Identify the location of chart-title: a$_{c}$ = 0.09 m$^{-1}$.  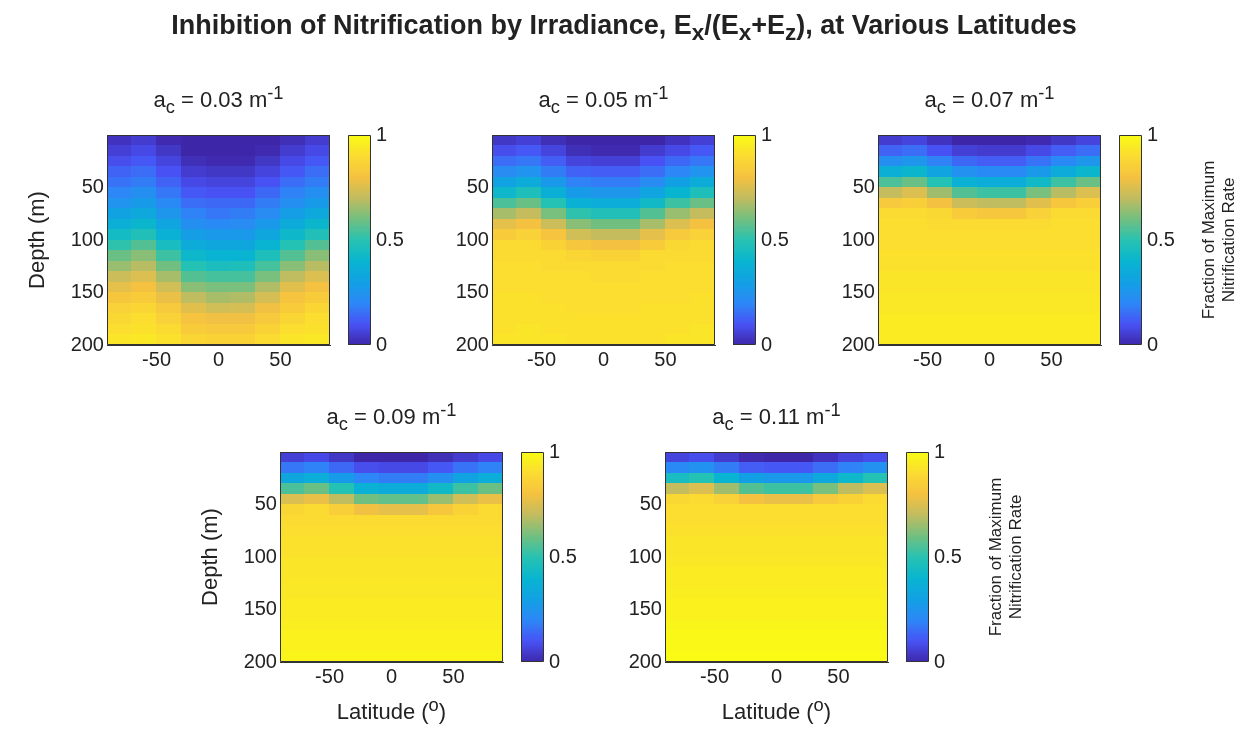
(391, 417).